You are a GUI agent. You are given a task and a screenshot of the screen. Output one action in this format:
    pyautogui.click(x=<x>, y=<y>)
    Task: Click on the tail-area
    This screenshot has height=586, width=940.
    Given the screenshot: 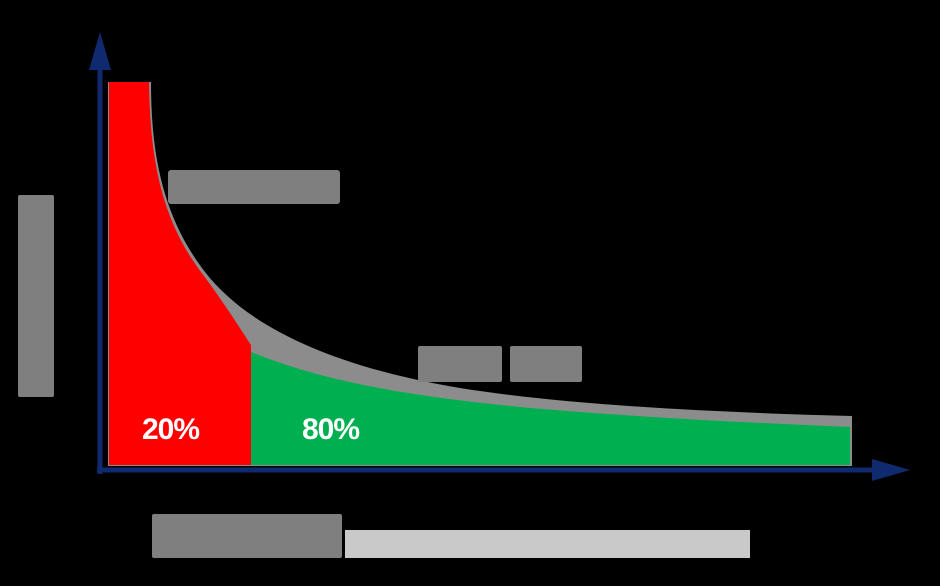 What is the action you would take?
    pyautogui.click(x=550, y=408)
    